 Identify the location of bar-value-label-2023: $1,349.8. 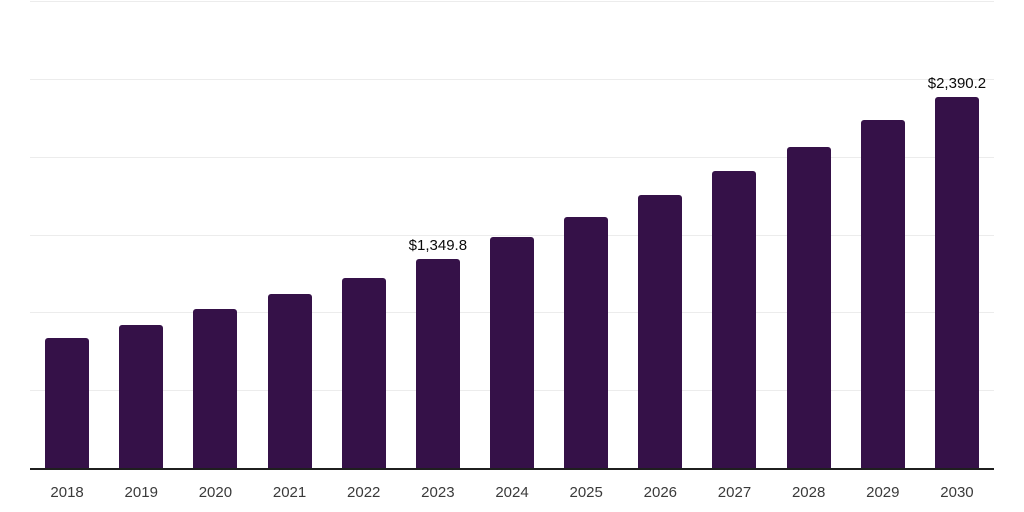
(438, 245).